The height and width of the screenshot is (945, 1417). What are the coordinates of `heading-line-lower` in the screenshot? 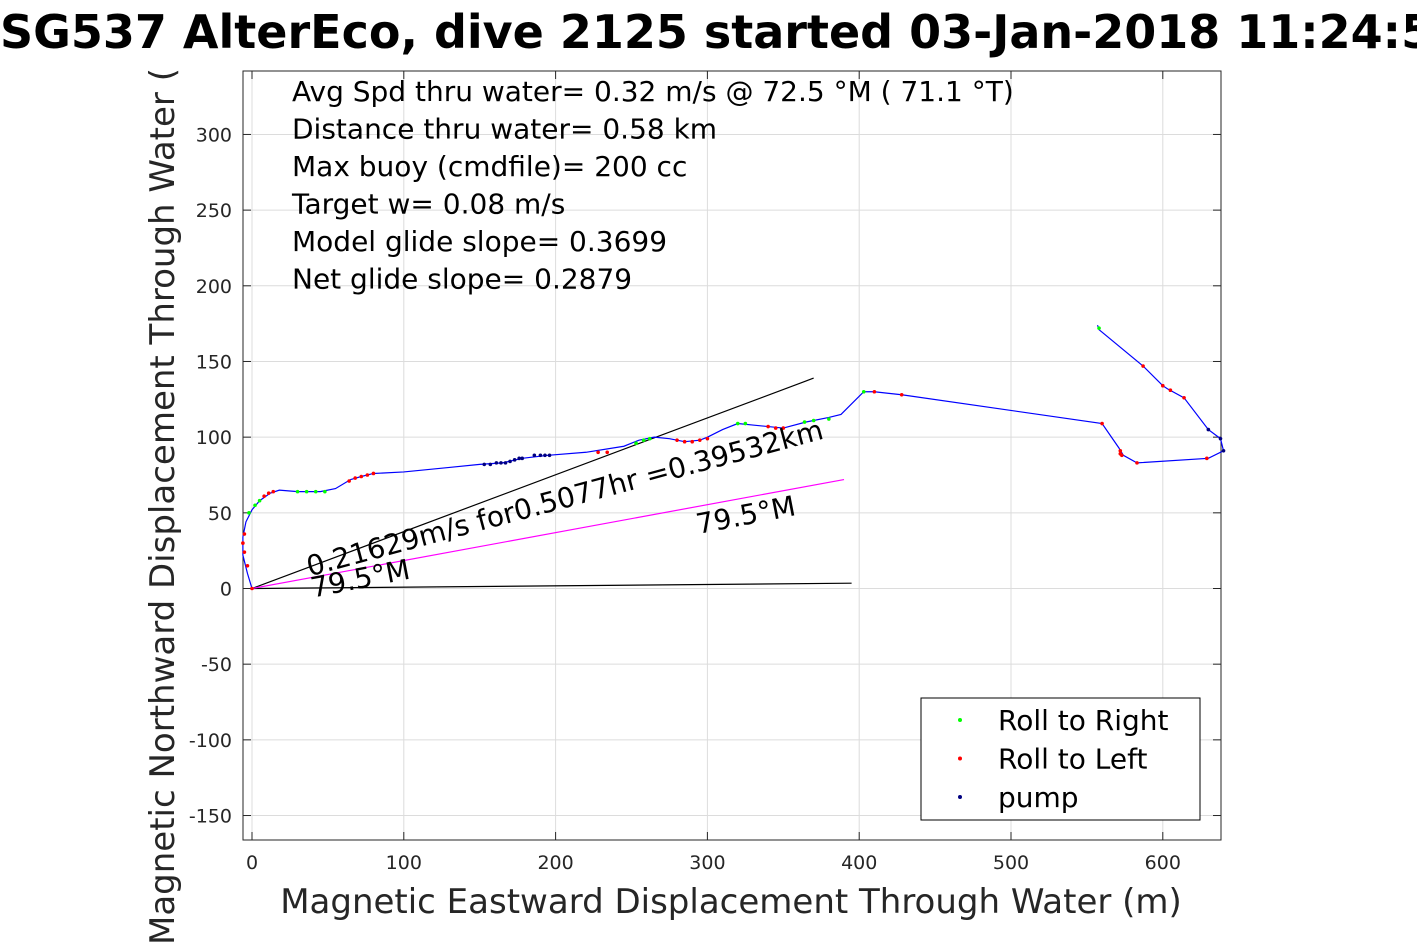 It's located at (551, 586).